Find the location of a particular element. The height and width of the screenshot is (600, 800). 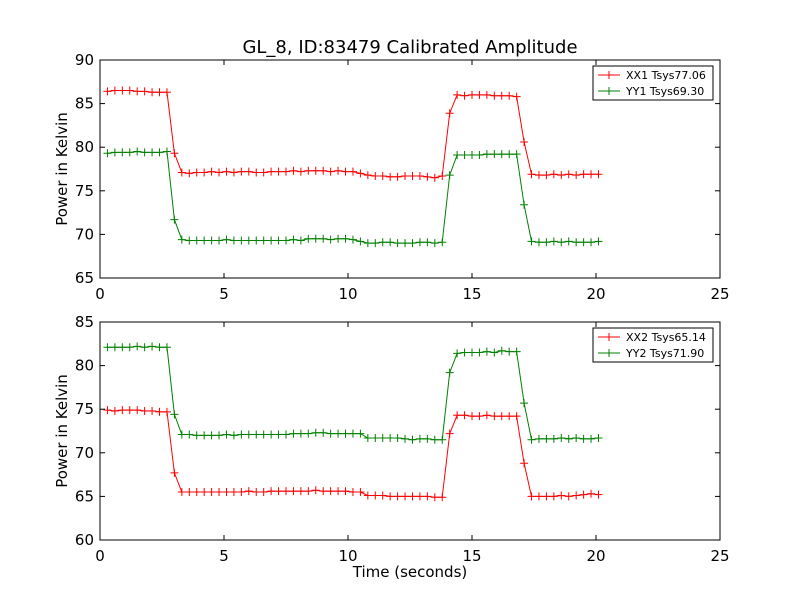

y-tick-label: 85 is located at coordinates (84, 322).